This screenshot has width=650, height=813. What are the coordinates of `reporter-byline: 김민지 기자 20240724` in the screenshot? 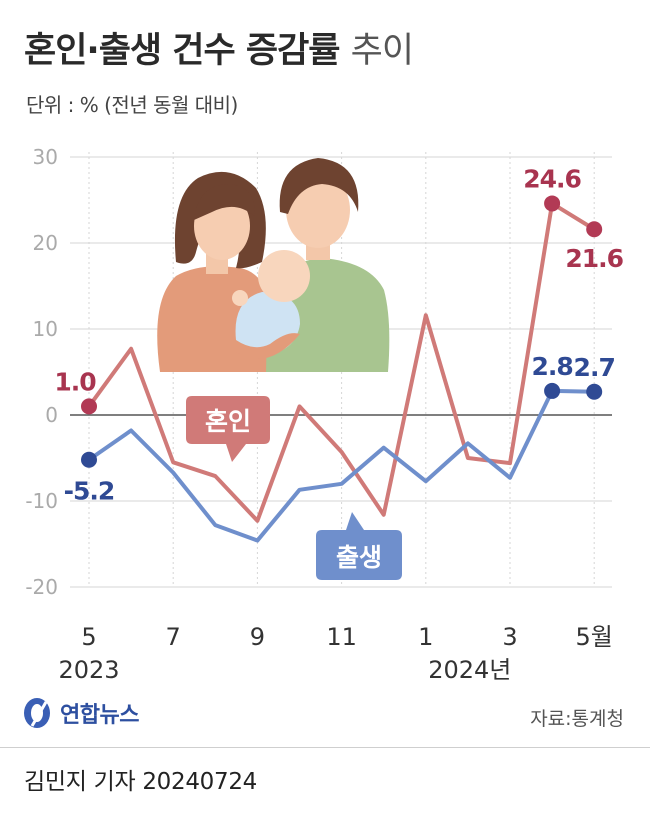 It's located at (140, 782).